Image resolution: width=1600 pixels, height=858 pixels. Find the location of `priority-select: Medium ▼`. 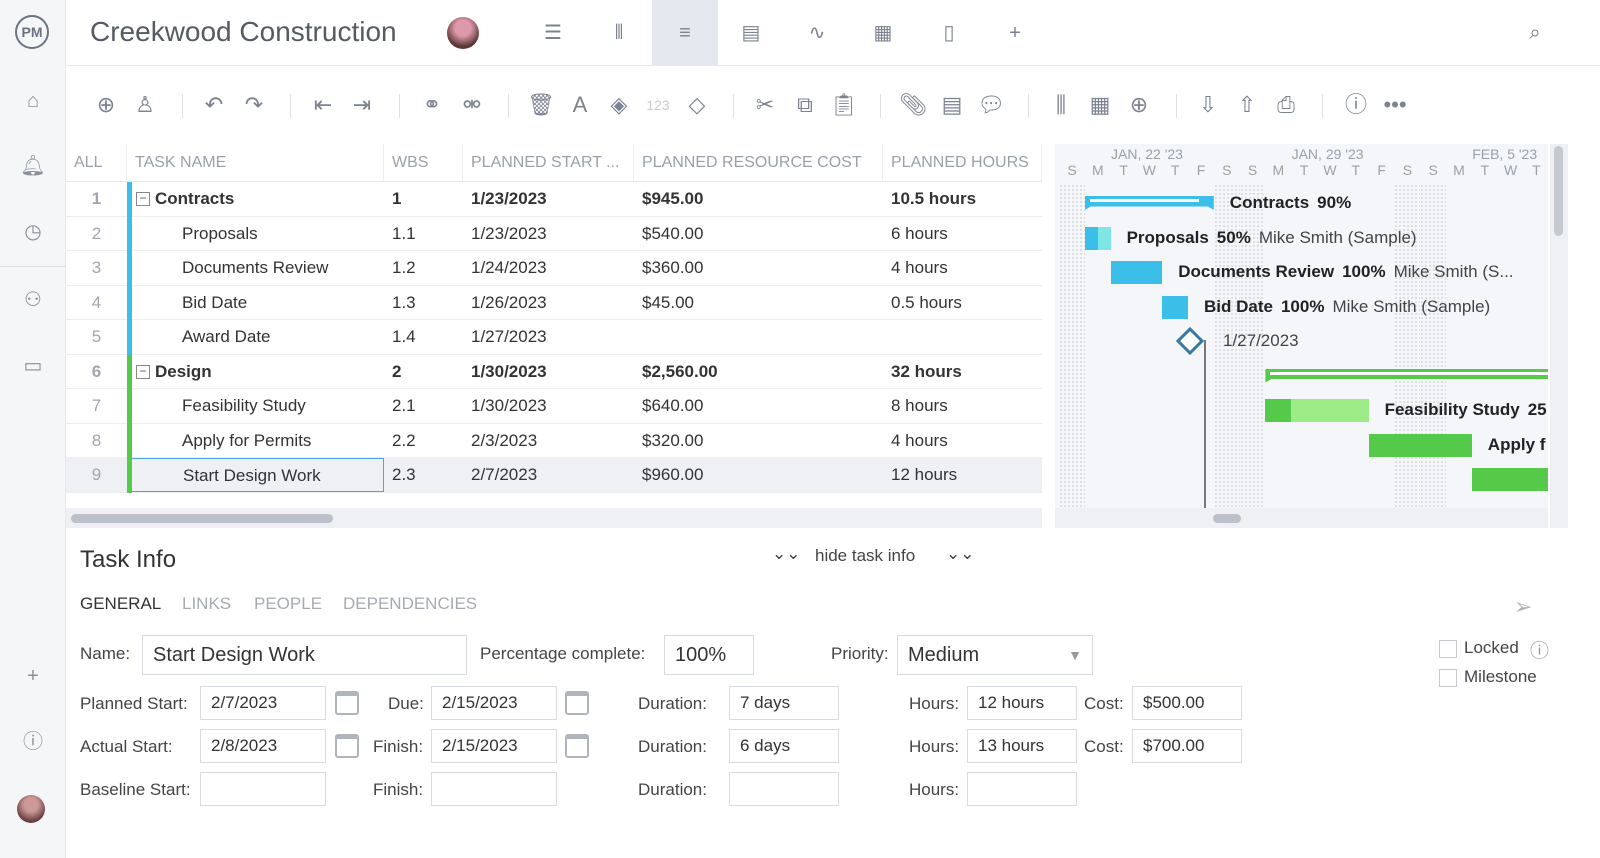

priority-select: Medium ▼ is located at coordinates (995, 655).